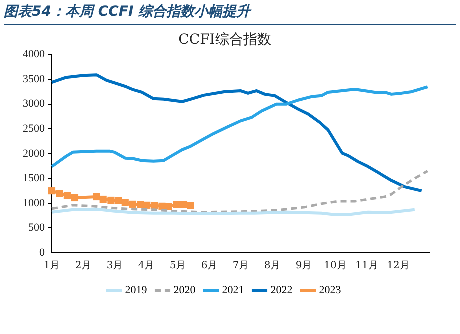 This screenshot has width=460, height=334. What do you see at coordinates (209, 266) in the screenshot?
I see `x-tick-label: 6月` at bounding box center [209, 266].